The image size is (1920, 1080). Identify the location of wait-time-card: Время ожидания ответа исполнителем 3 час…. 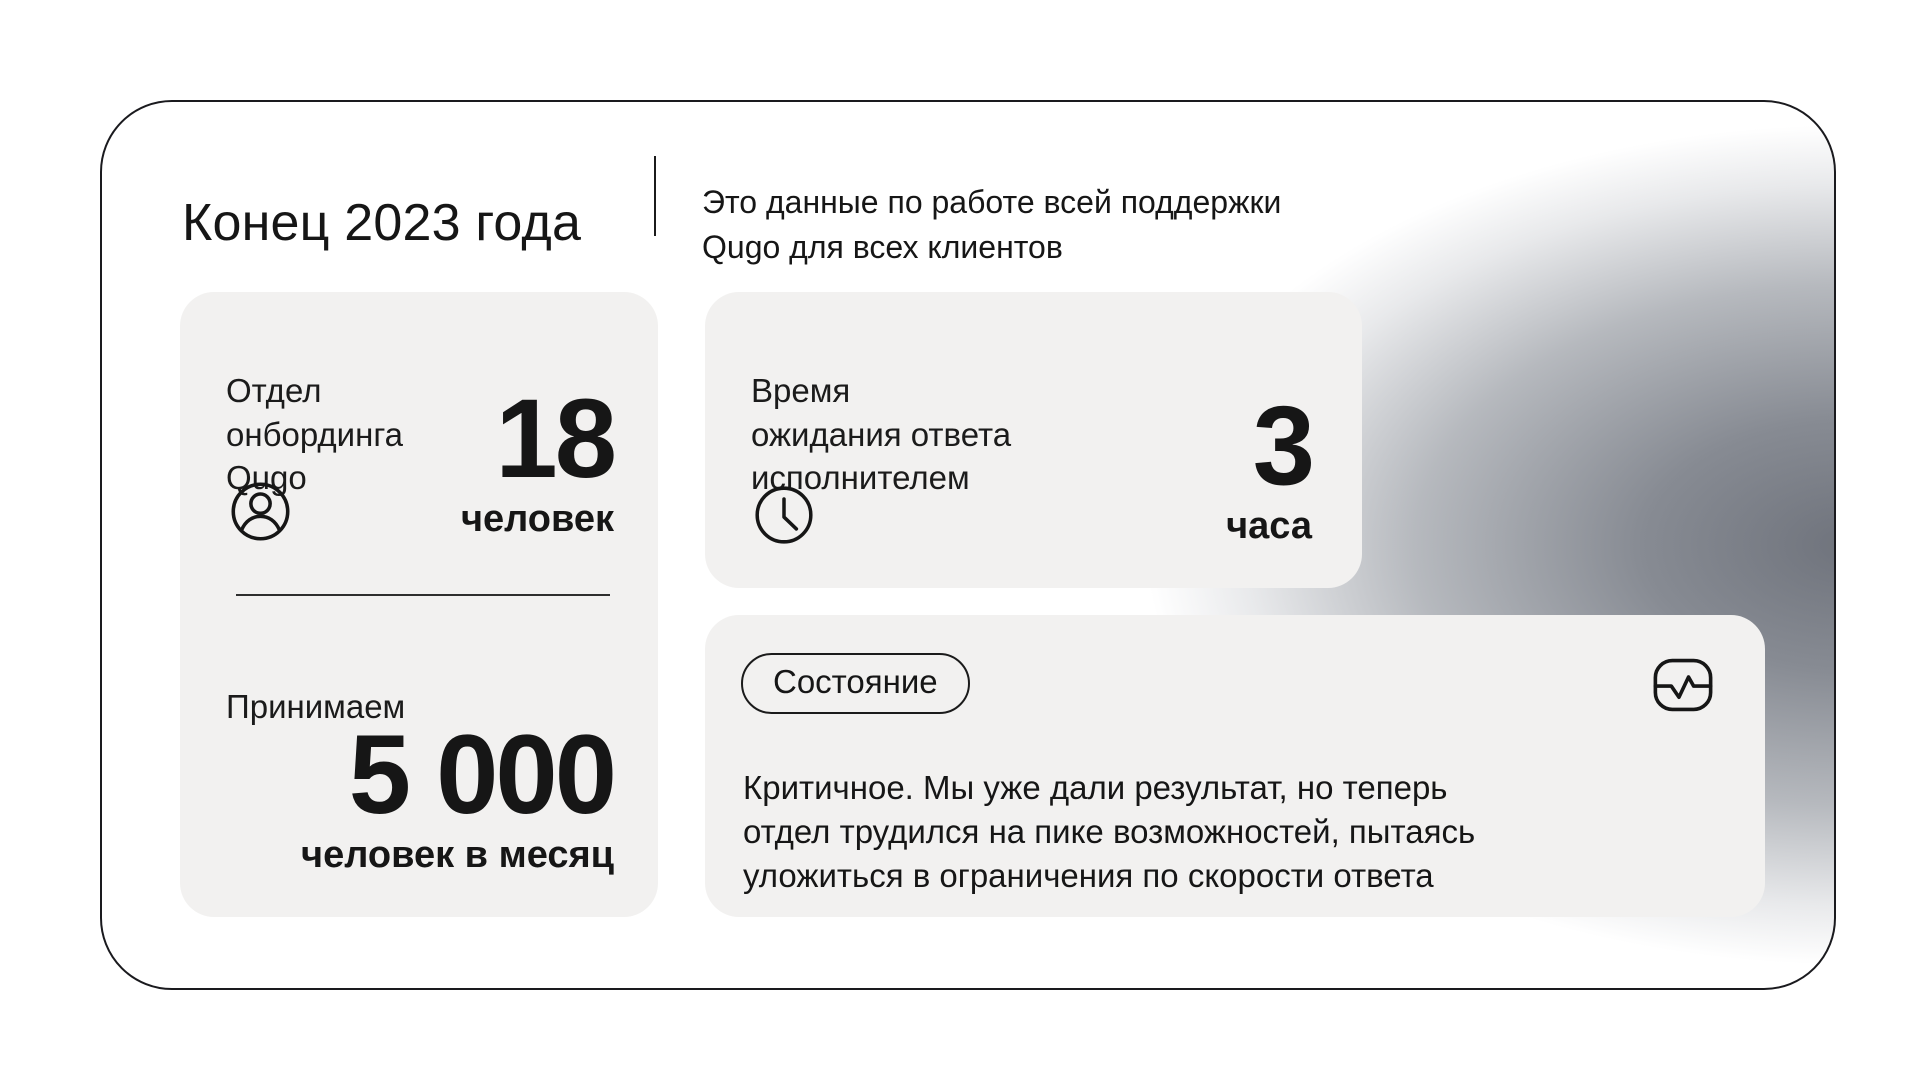
(1033, 440).